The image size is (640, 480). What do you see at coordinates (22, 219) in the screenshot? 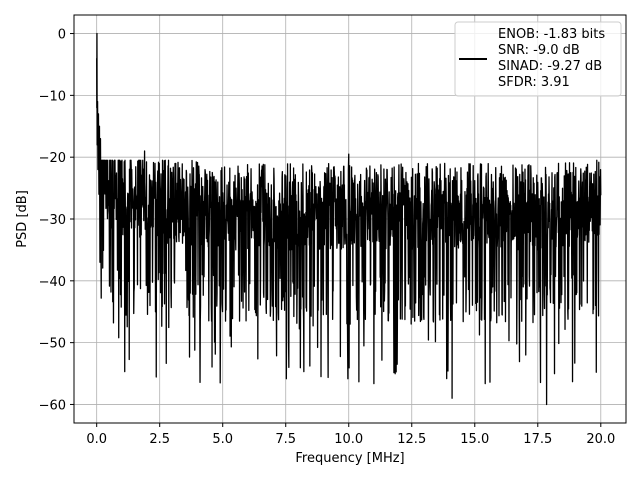
I see `y-axis-label: PSD [dB]` at bounding box center [22, 219].